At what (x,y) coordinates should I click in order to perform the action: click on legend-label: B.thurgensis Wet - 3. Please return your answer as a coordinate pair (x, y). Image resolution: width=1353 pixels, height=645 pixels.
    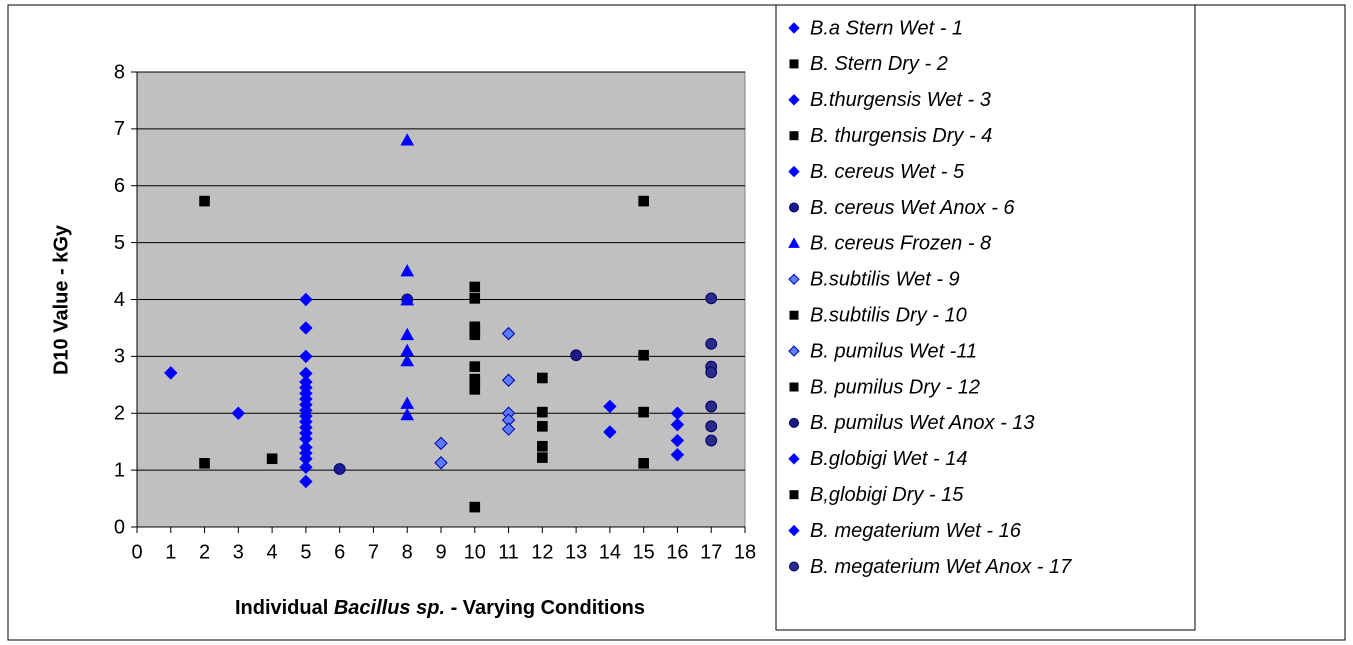
    Looking at the image, I should click on (900, 100).